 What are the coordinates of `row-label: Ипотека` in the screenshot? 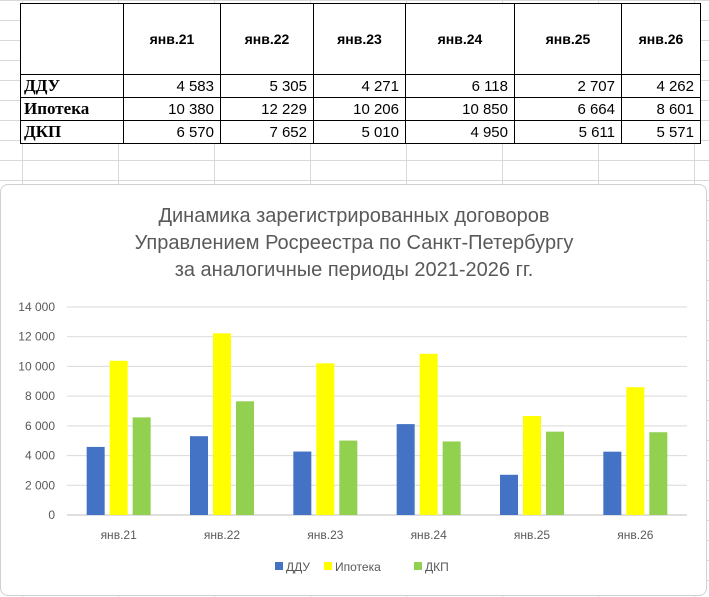 It's located at (72, 109).